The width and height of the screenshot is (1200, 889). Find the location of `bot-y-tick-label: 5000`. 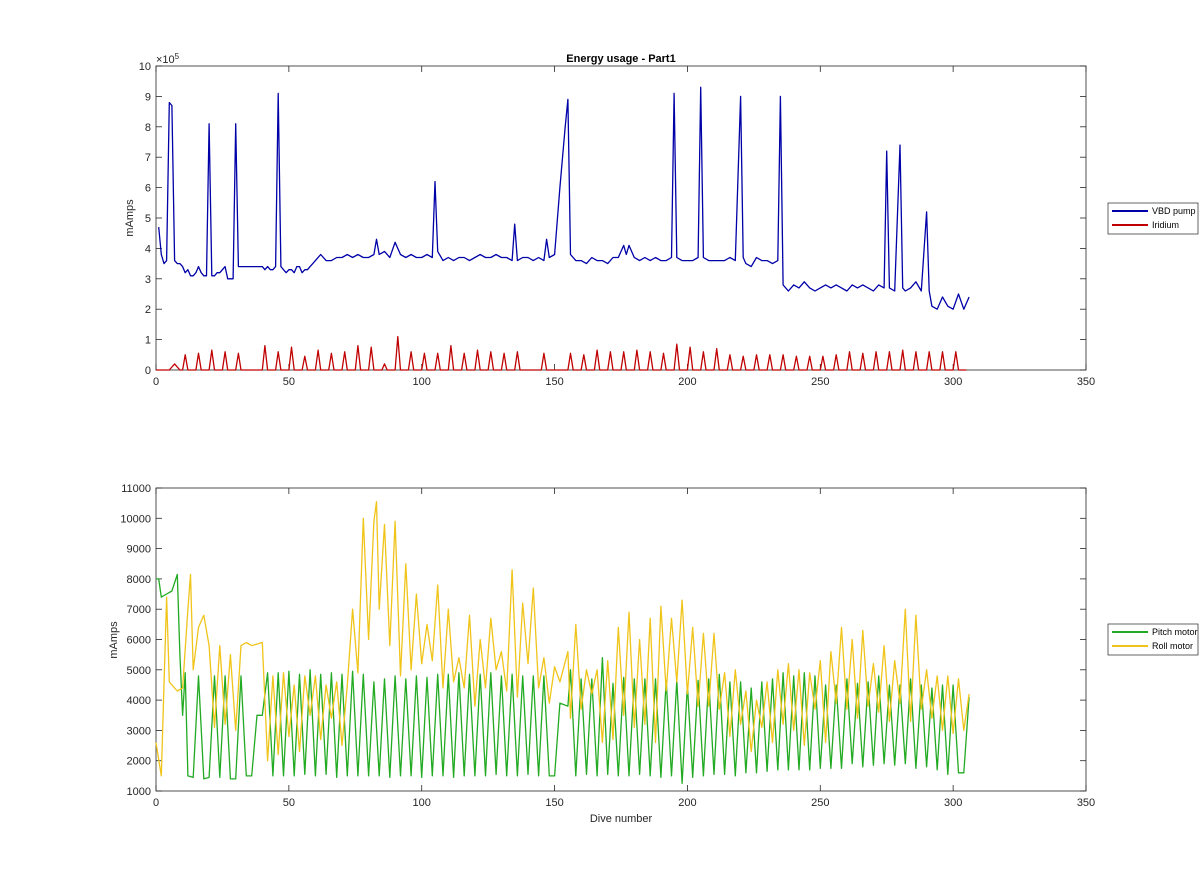

bot-y-tick-label: 5000 is located at coordinates (139, 671).